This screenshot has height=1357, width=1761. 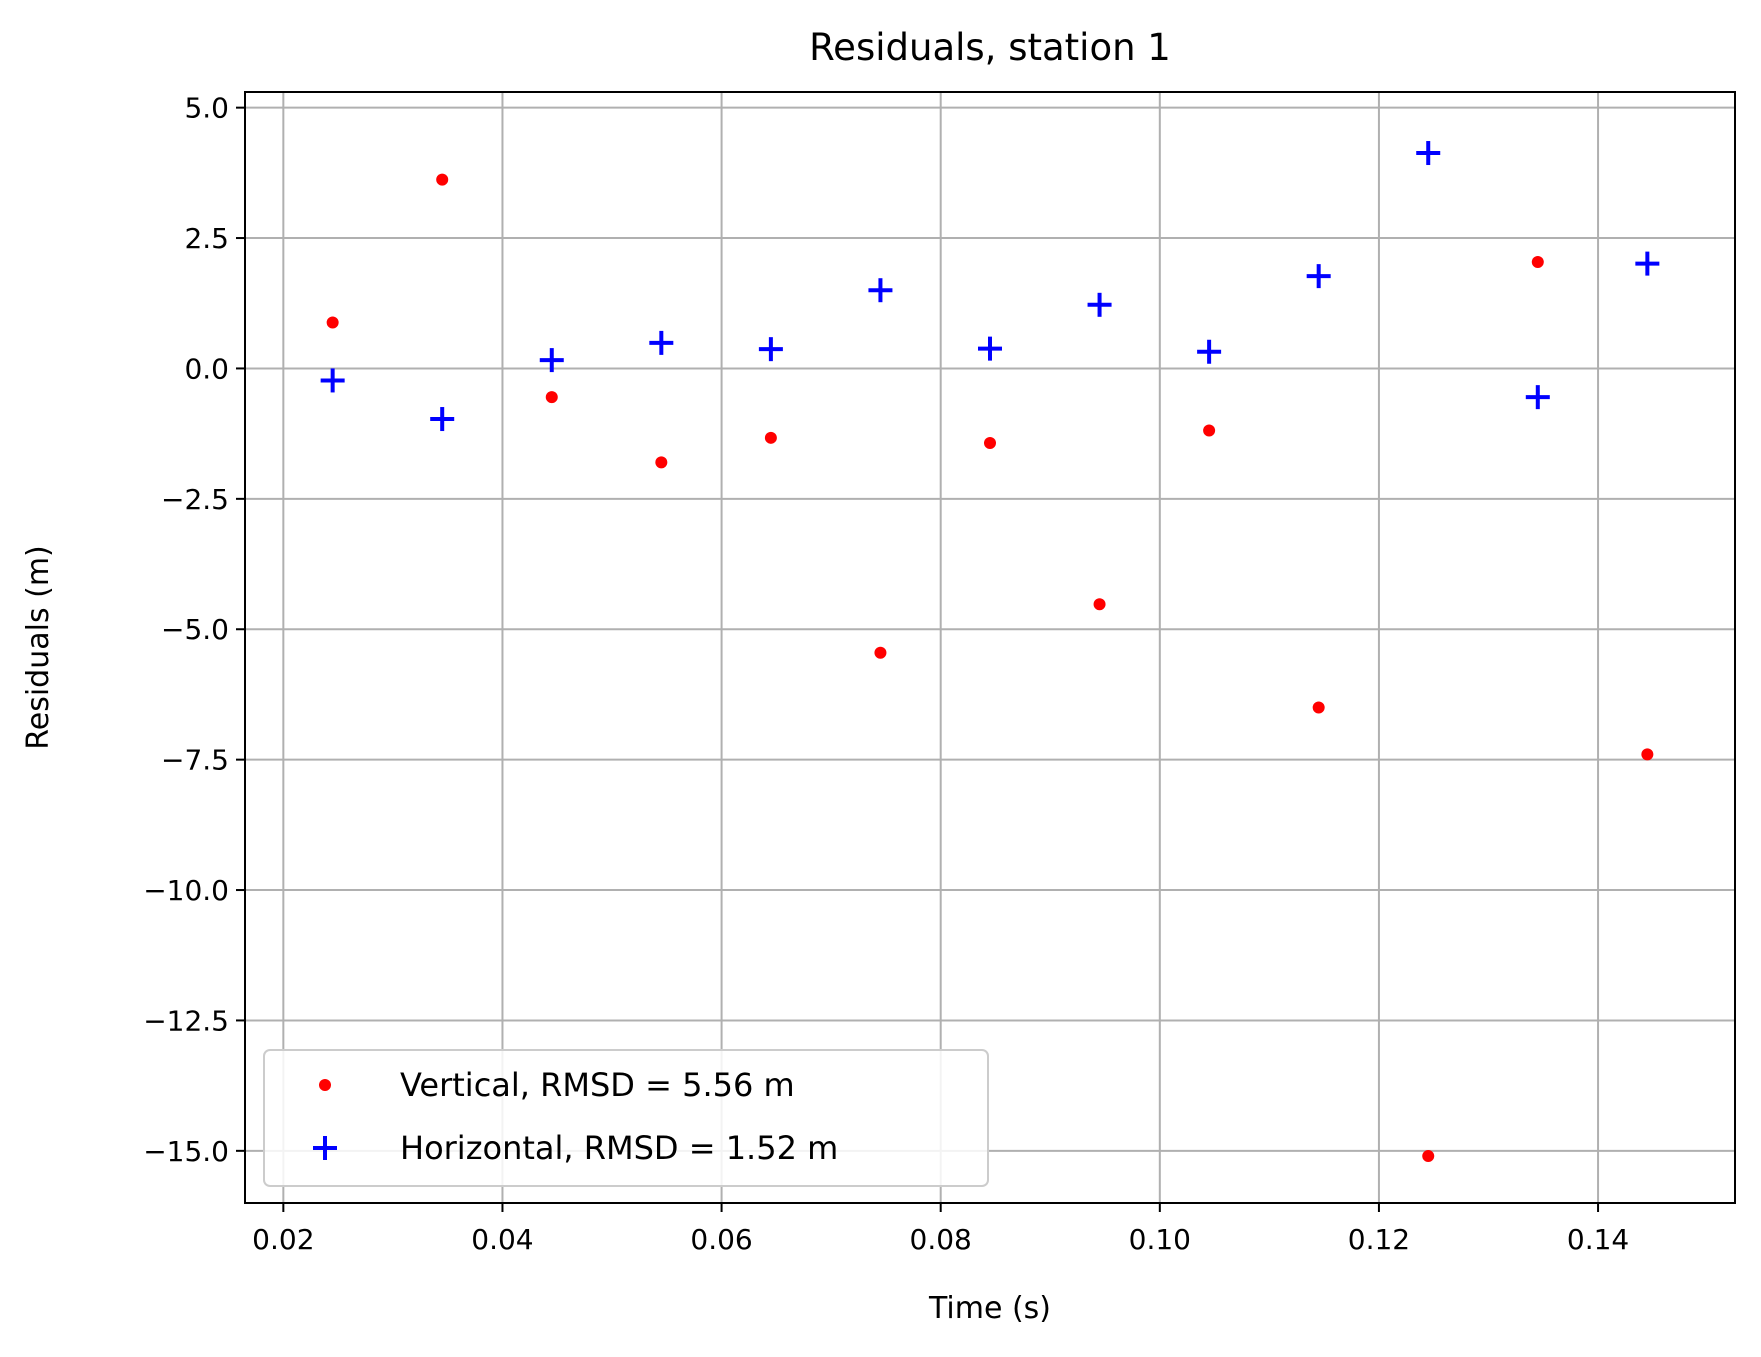 What do you see at coordinates (1598, 1239) in the screenshot?
I see `x-tick-label: 0.14` at bounding box center [1598, 1239].